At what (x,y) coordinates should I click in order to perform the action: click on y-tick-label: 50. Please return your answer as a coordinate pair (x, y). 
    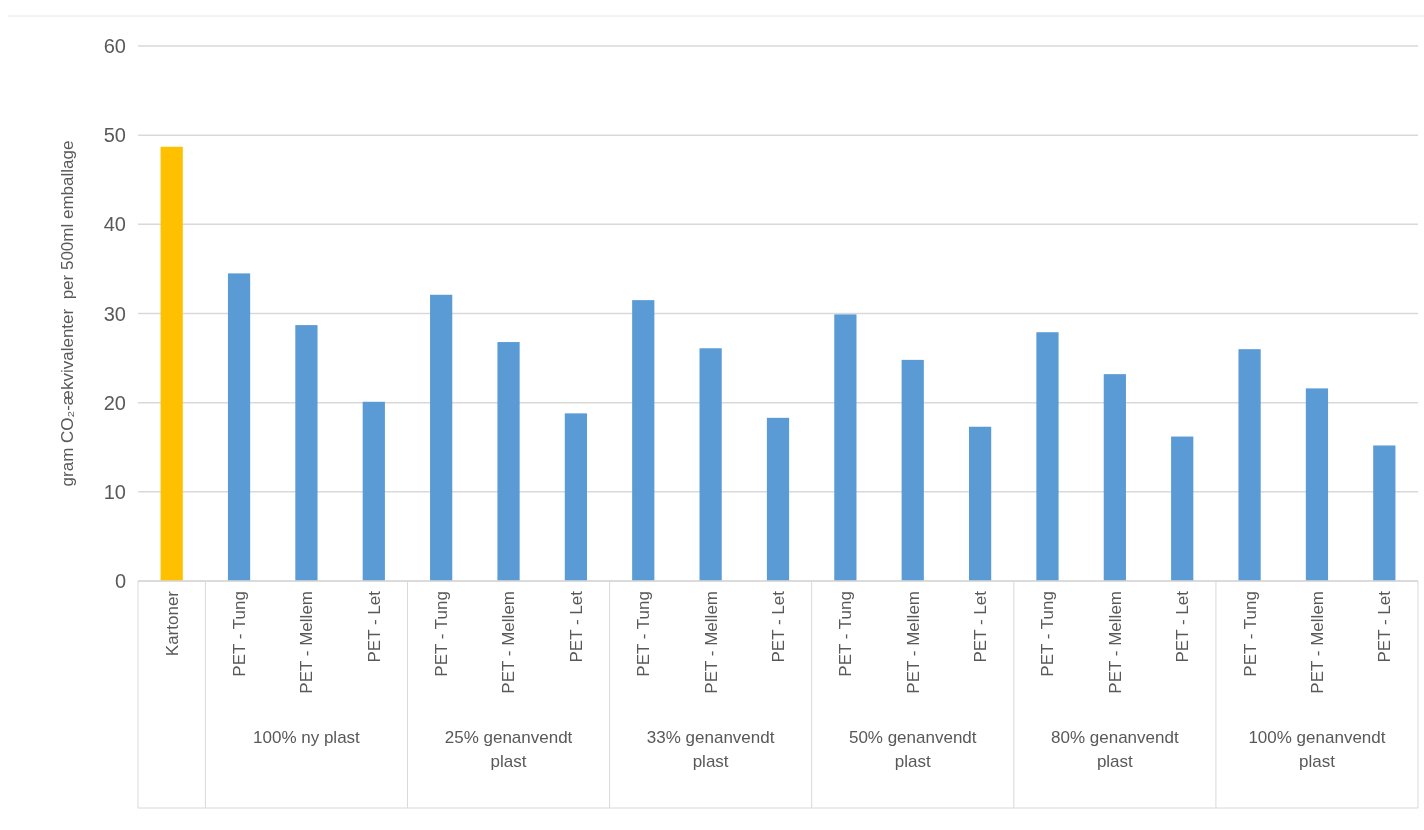
    Looking at the image, I should click on (114, 135).